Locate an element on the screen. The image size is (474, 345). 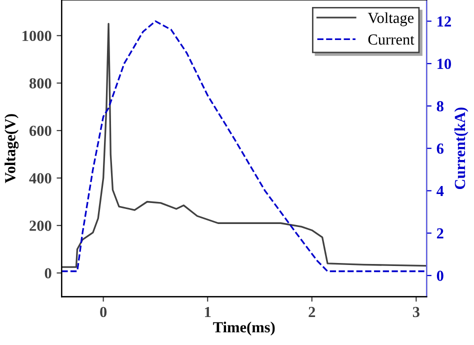
y-tick-label: 800 is located at coordinates (40, 83).